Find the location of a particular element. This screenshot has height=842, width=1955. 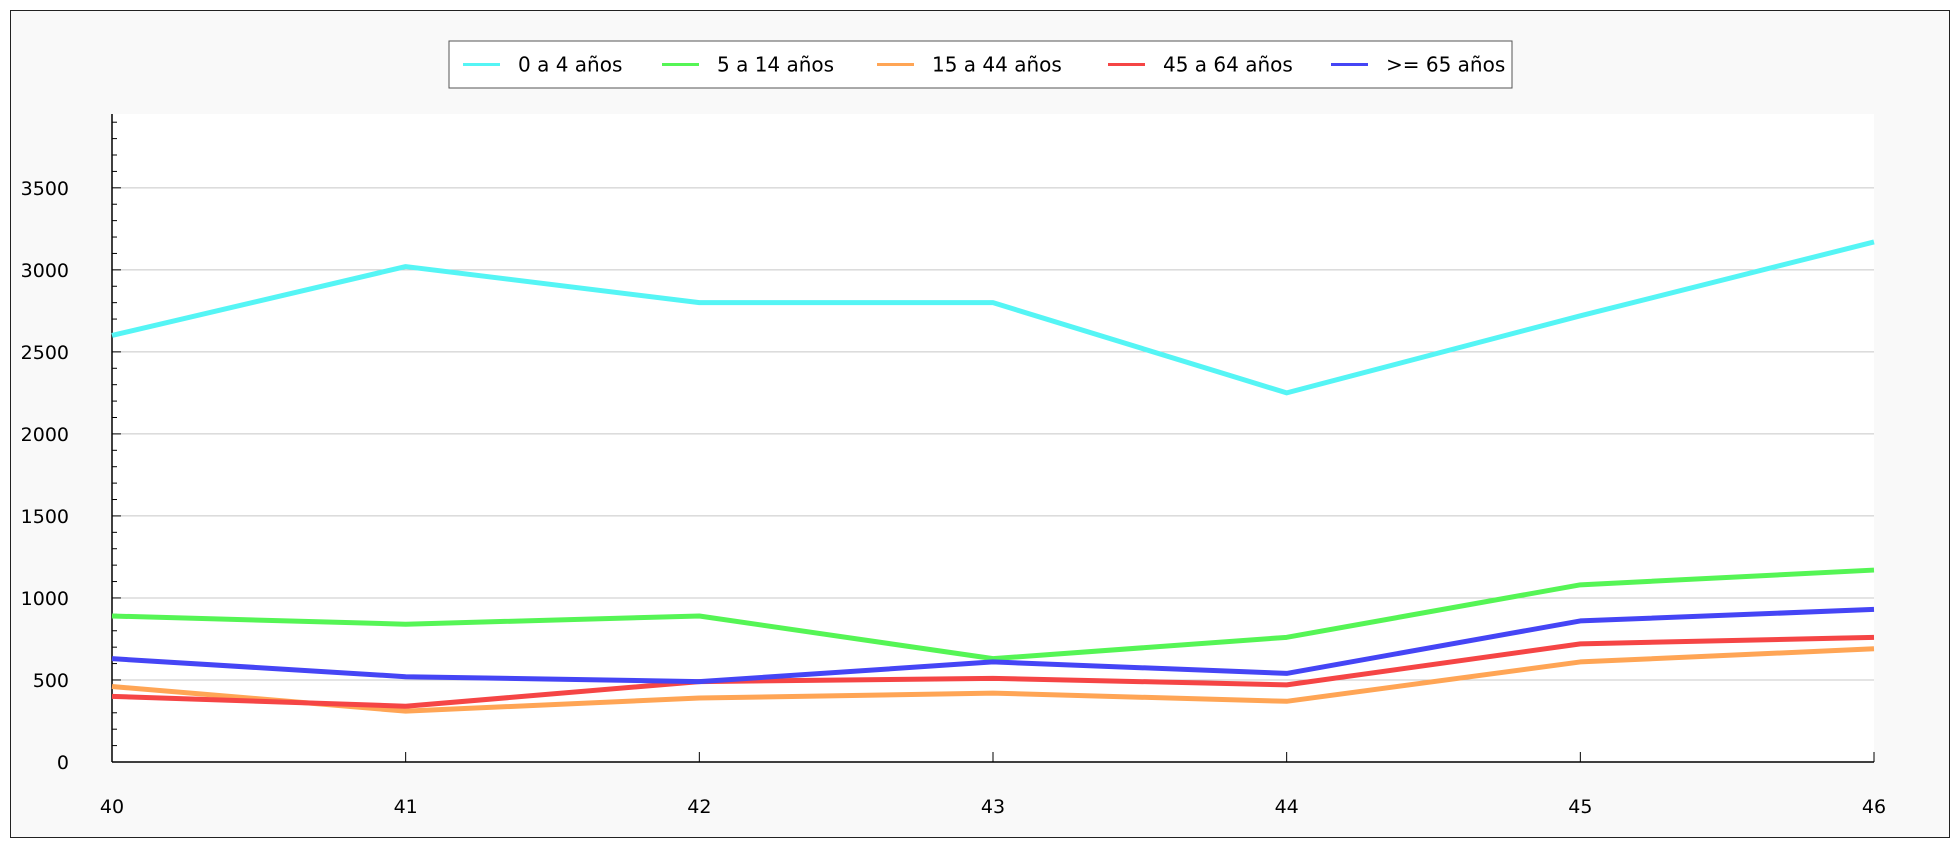

x-tick-label: 46 is located at coordinates (1874, 807).